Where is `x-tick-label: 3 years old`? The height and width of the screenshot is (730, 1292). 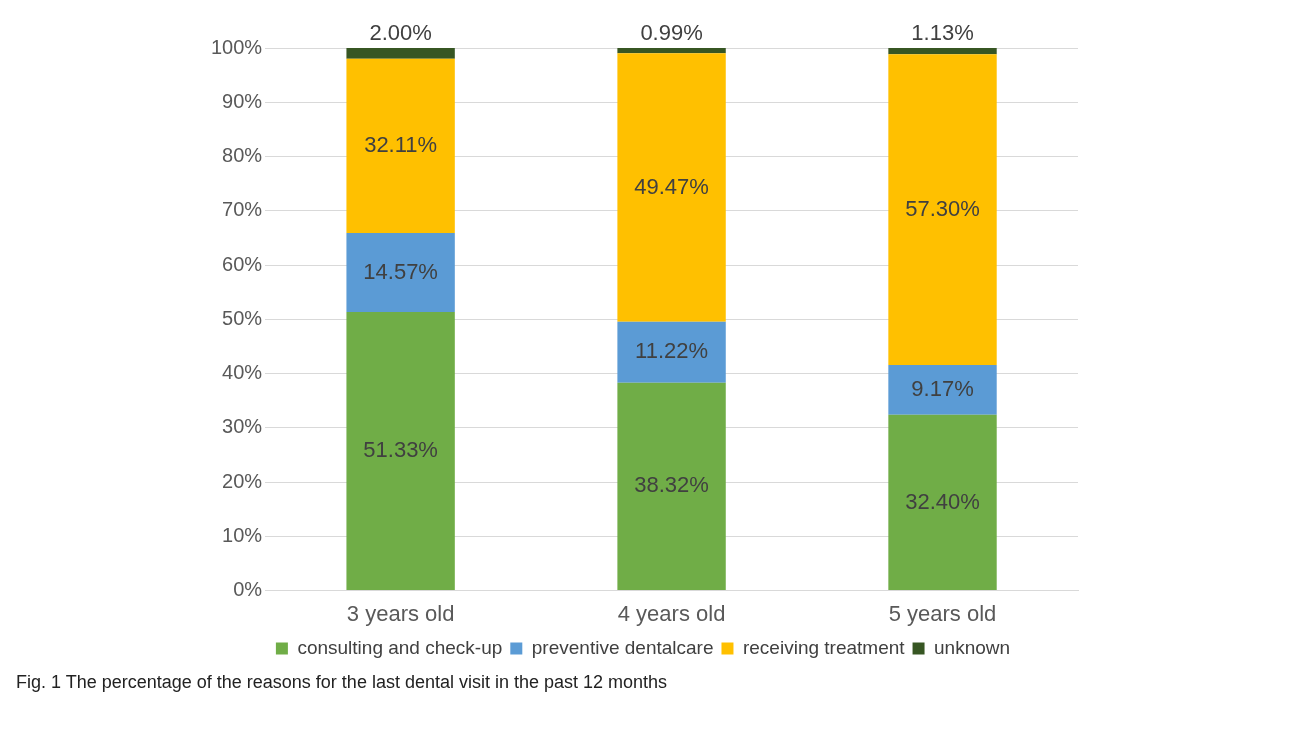
x-tick-label: 3 years old is located at coordinates (400, 613).